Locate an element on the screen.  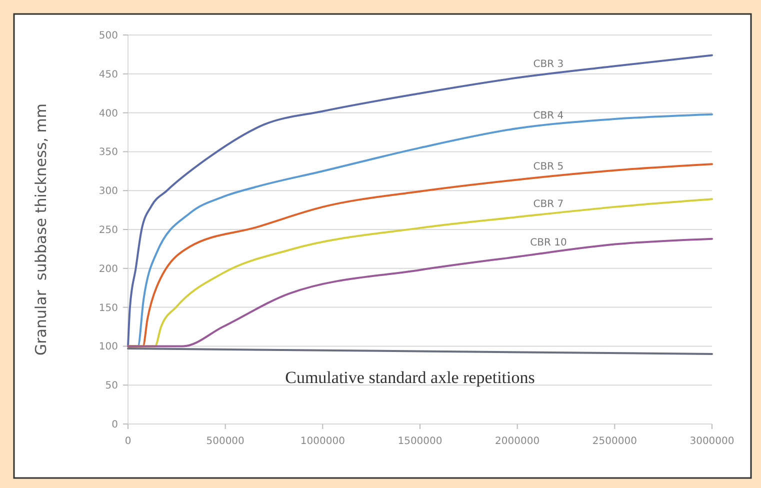
y-tick-label: 400 is located at coordinates (108, 114).